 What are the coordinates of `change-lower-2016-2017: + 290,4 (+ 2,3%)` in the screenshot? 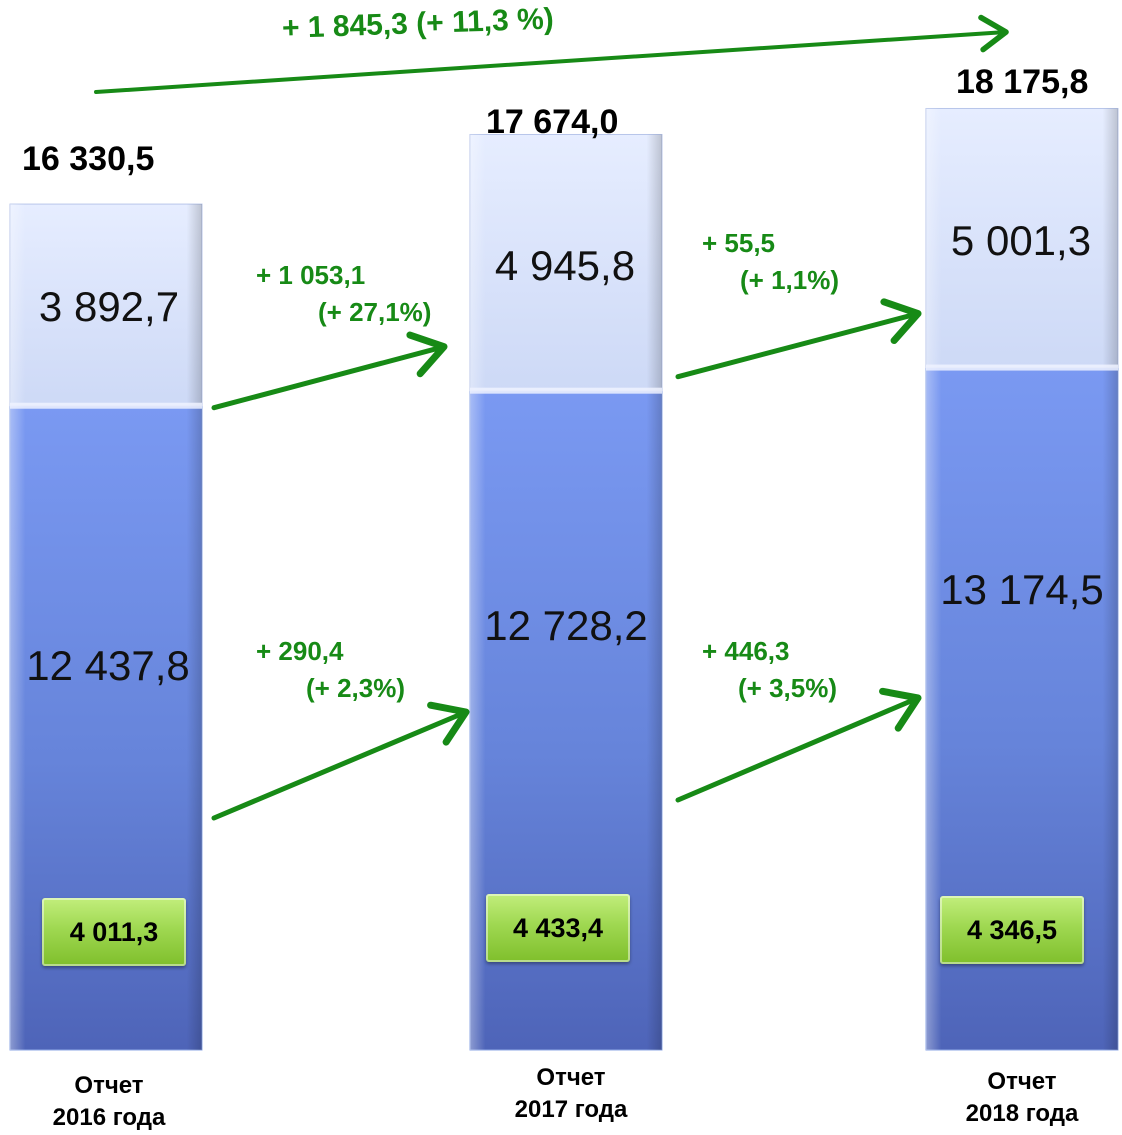 It's located at (330, 670).